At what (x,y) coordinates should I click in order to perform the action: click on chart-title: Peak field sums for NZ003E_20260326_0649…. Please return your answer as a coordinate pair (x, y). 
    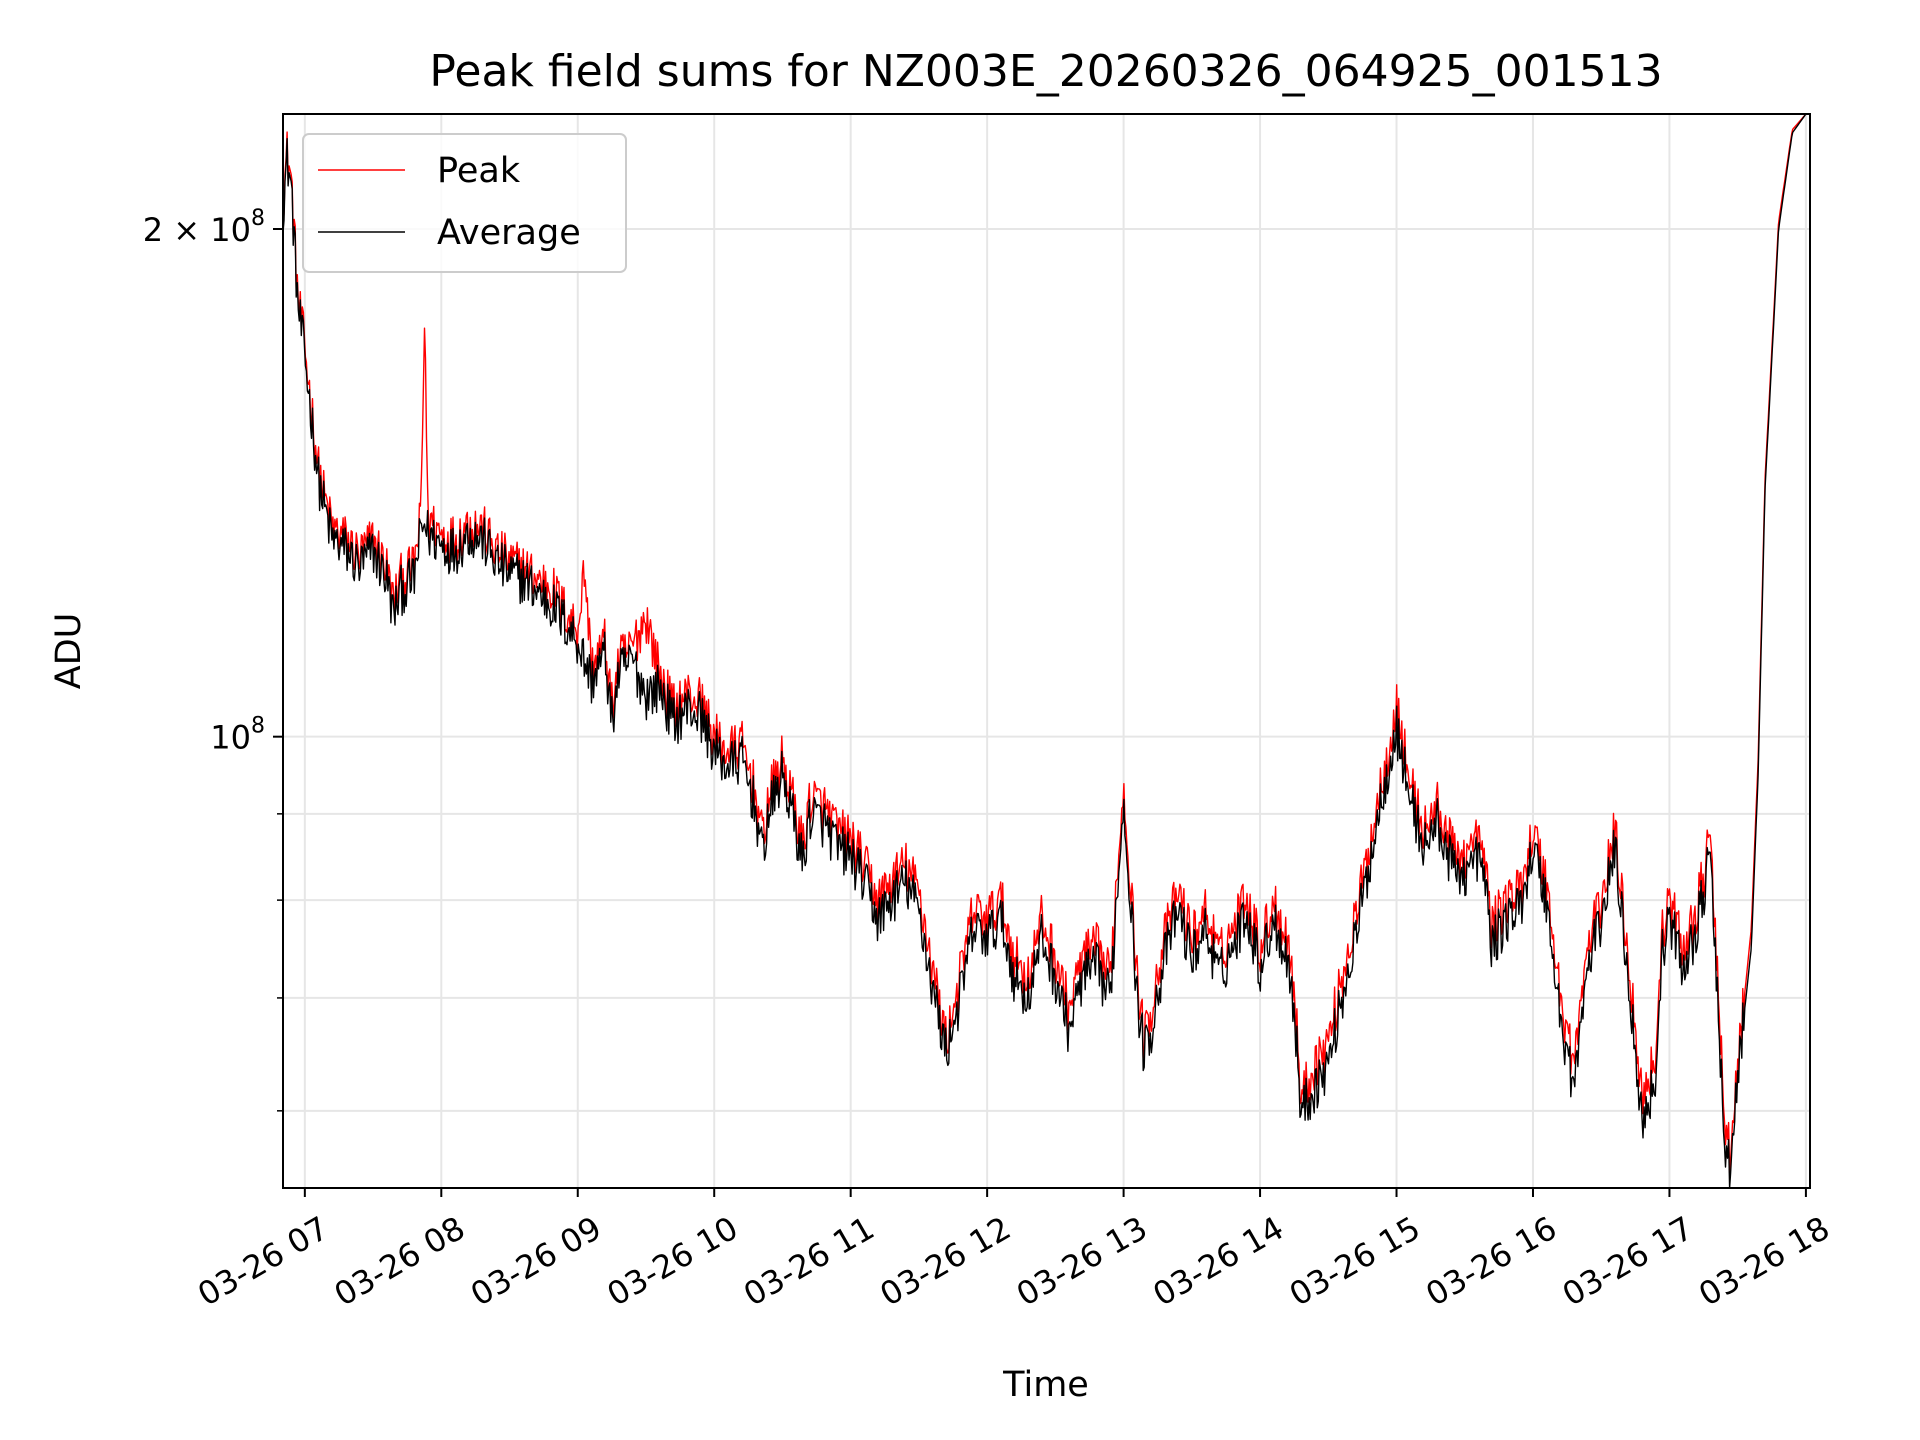
    Looking at the image, I should click on (1045, 71).